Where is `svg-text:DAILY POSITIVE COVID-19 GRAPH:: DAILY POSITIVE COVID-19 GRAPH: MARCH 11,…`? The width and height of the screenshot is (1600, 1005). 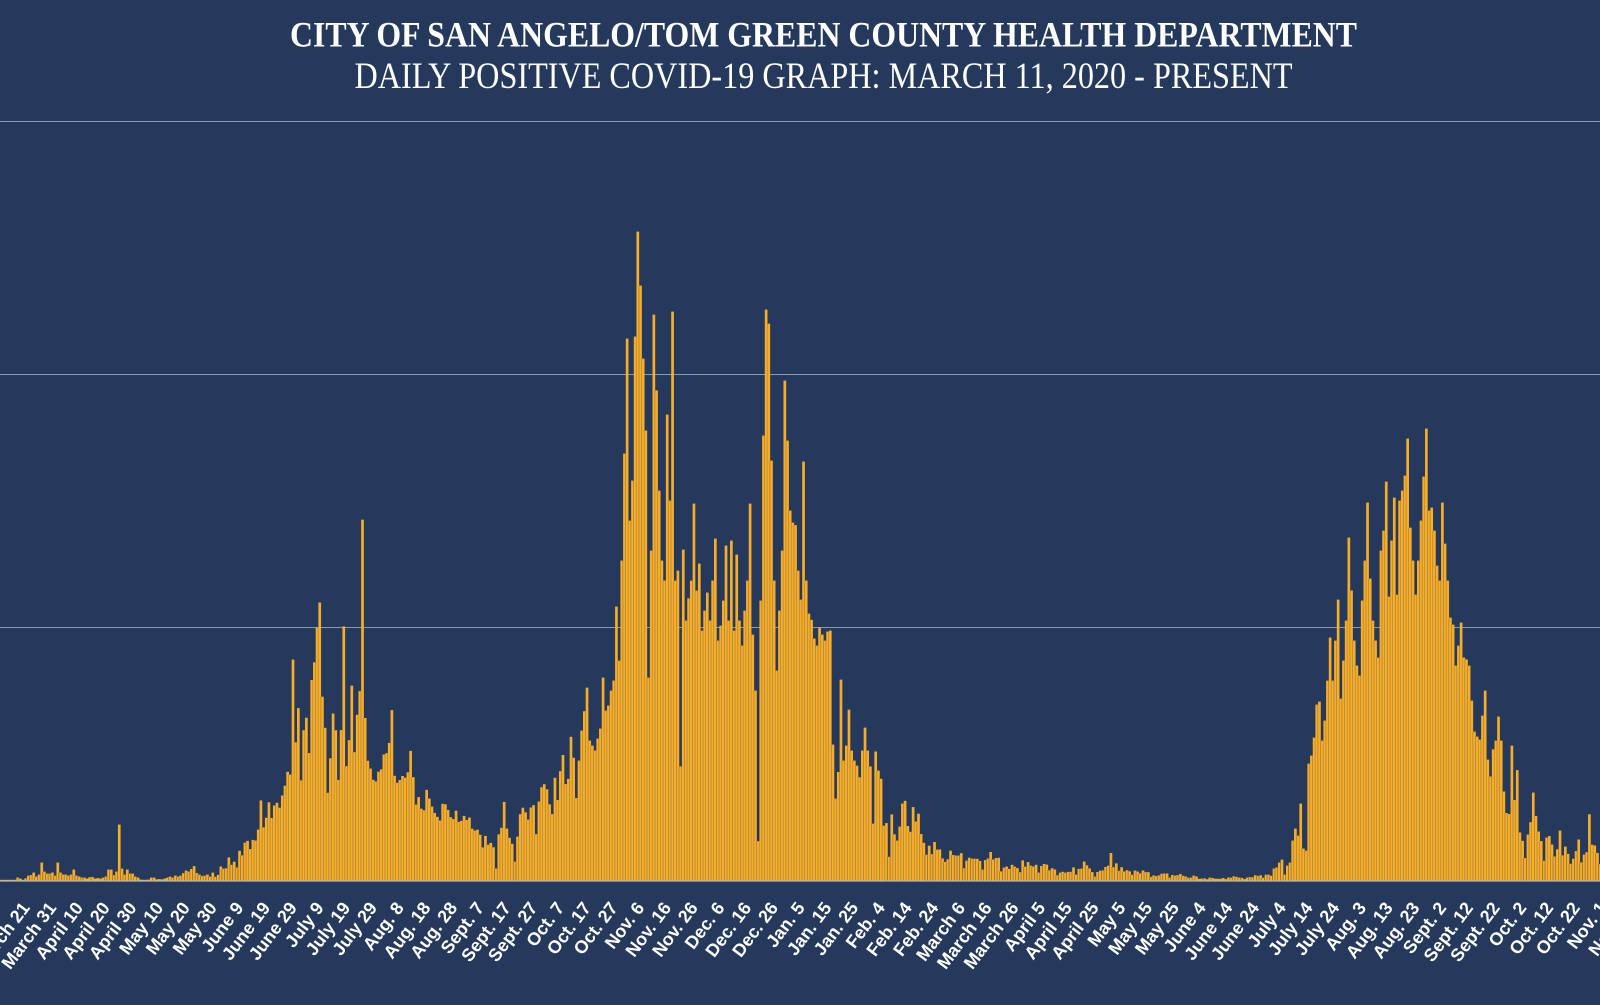 svg-text:DAILY POSITIVE COVID-19 GRAPH:: DAILY POSITIVE COVID-19 GRAPH: MARCH 11,… is located at coordinates (824, 76).